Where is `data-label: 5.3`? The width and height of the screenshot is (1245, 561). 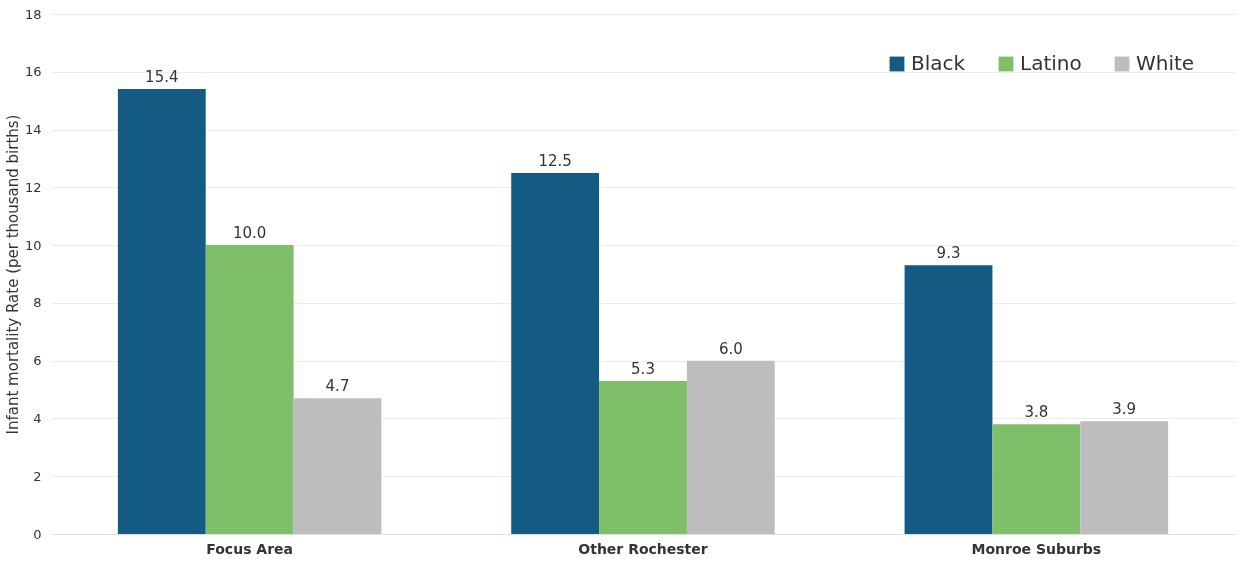
data-label: 5.3 is located at coordinates (643, 368).